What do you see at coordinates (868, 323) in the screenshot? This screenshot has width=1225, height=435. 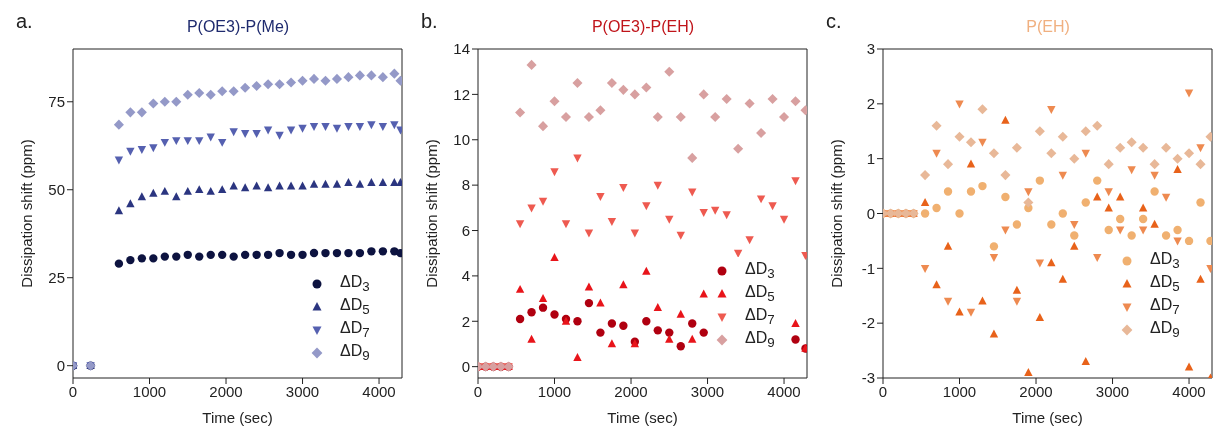 I see `y-tick-label: -2` at bounding box center [868, 323].